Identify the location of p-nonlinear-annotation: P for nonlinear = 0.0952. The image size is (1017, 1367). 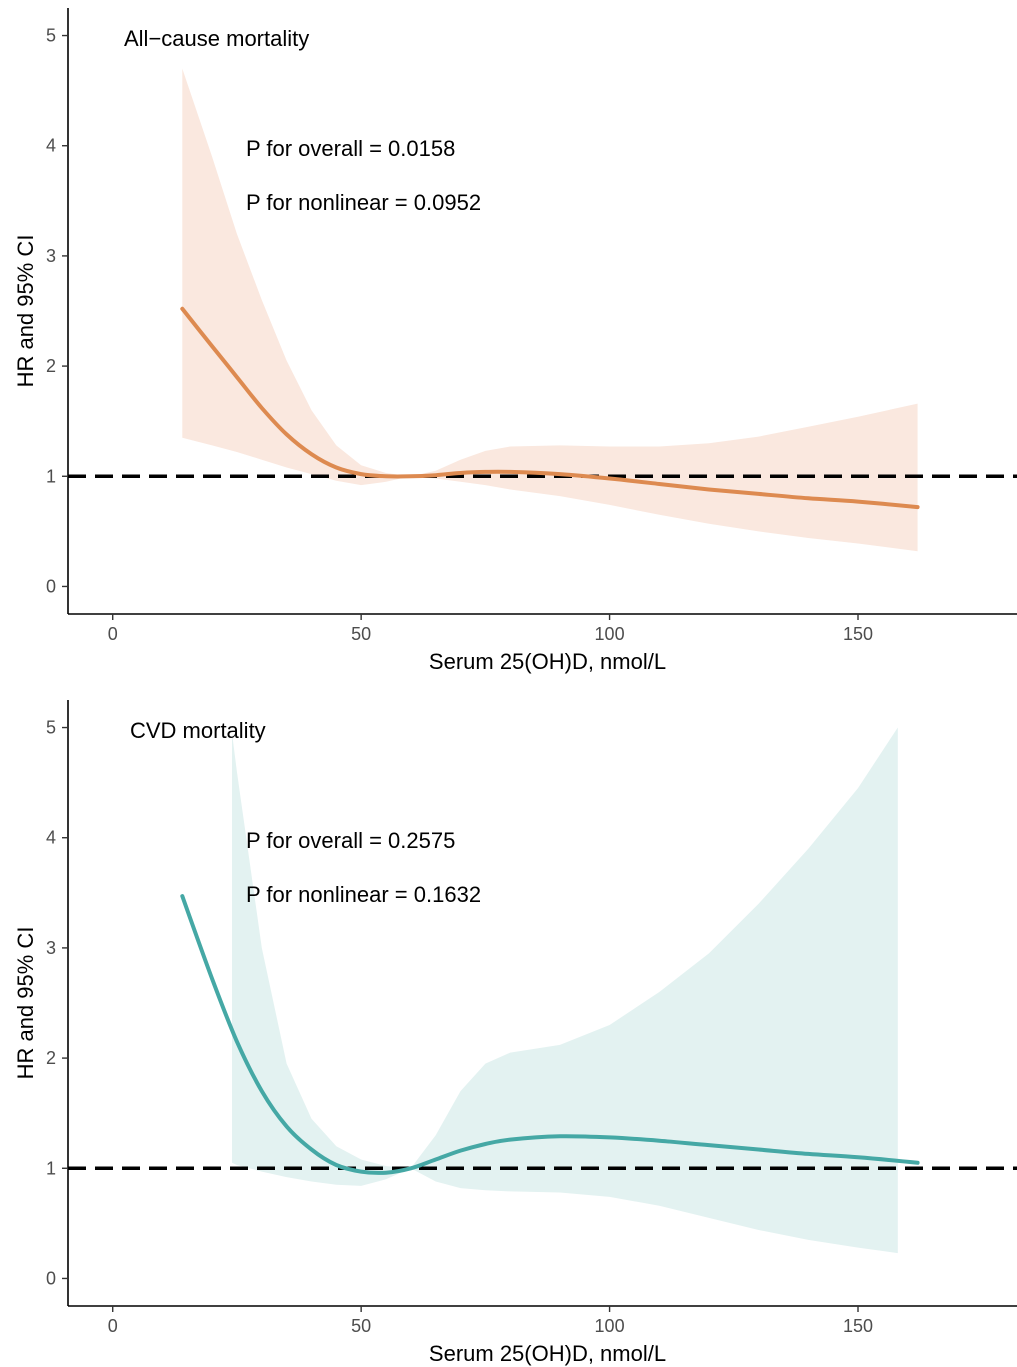
(363, 202).